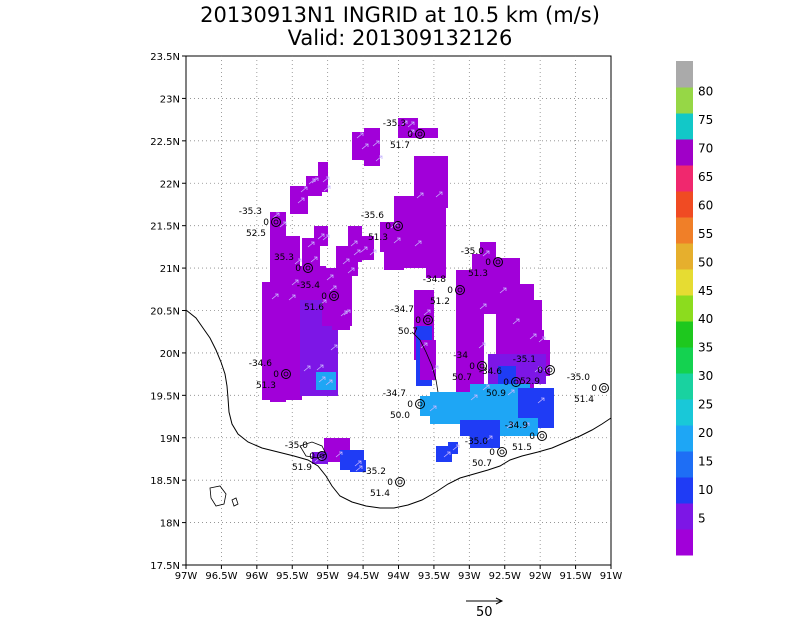 This screenshot has width=800, height=618. I want to click on station-bottom-value: 52.5, so click(256, 234).